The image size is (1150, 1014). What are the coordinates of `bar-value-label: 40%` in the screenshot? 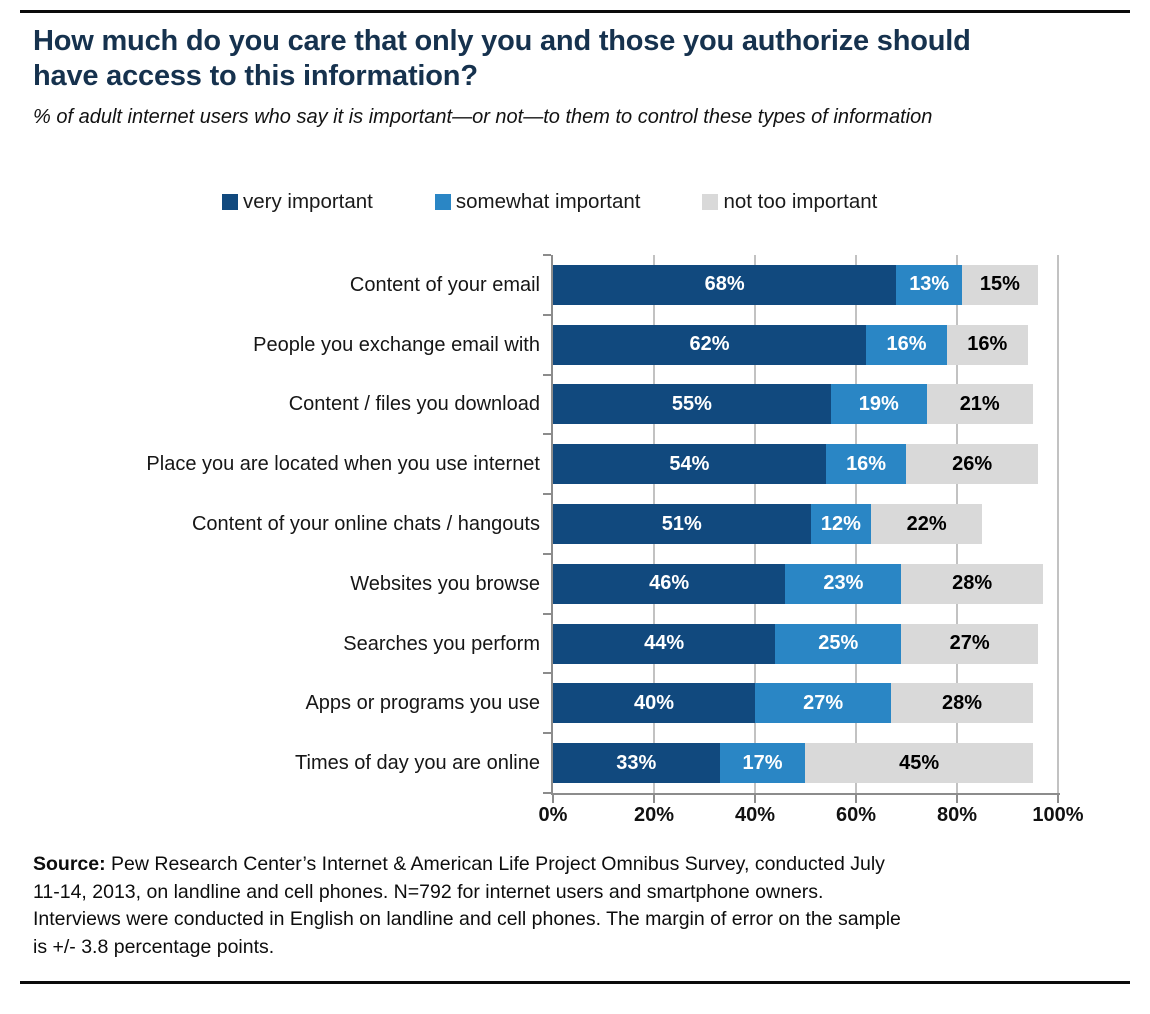 It's located at (654, 702).